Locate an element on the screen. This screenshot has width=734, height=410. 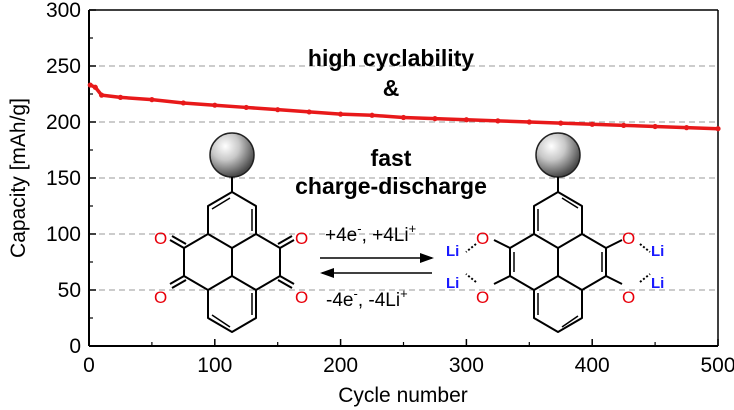
reverse-term2: , -4Li is located at coordinates (379, 300).